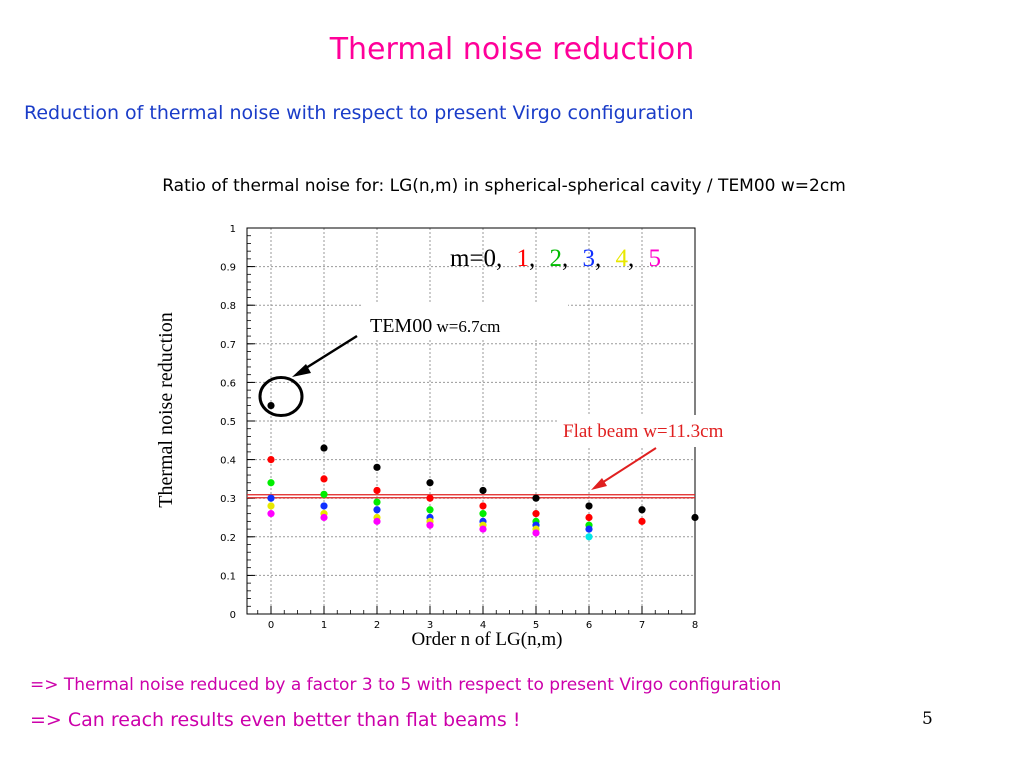 The image size is (1024, 768). What do you see at coordinates (598, 258) in the screenshot?
I see `legend-sep-3: ,` at bounding box center [598, 258].